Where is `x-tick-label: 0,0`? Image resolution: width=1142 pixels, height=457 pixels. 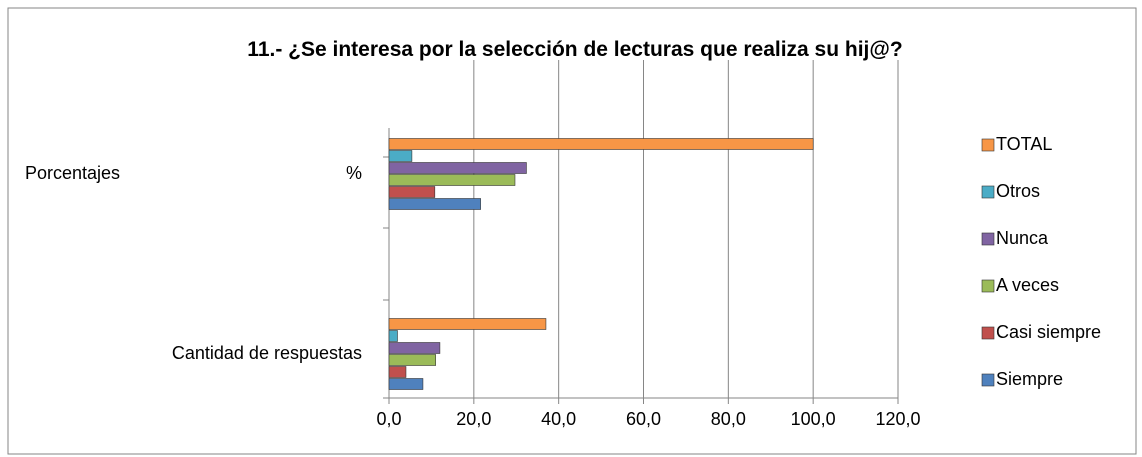 x-tick-label: 0,0 is located at coordinates (388, 419).